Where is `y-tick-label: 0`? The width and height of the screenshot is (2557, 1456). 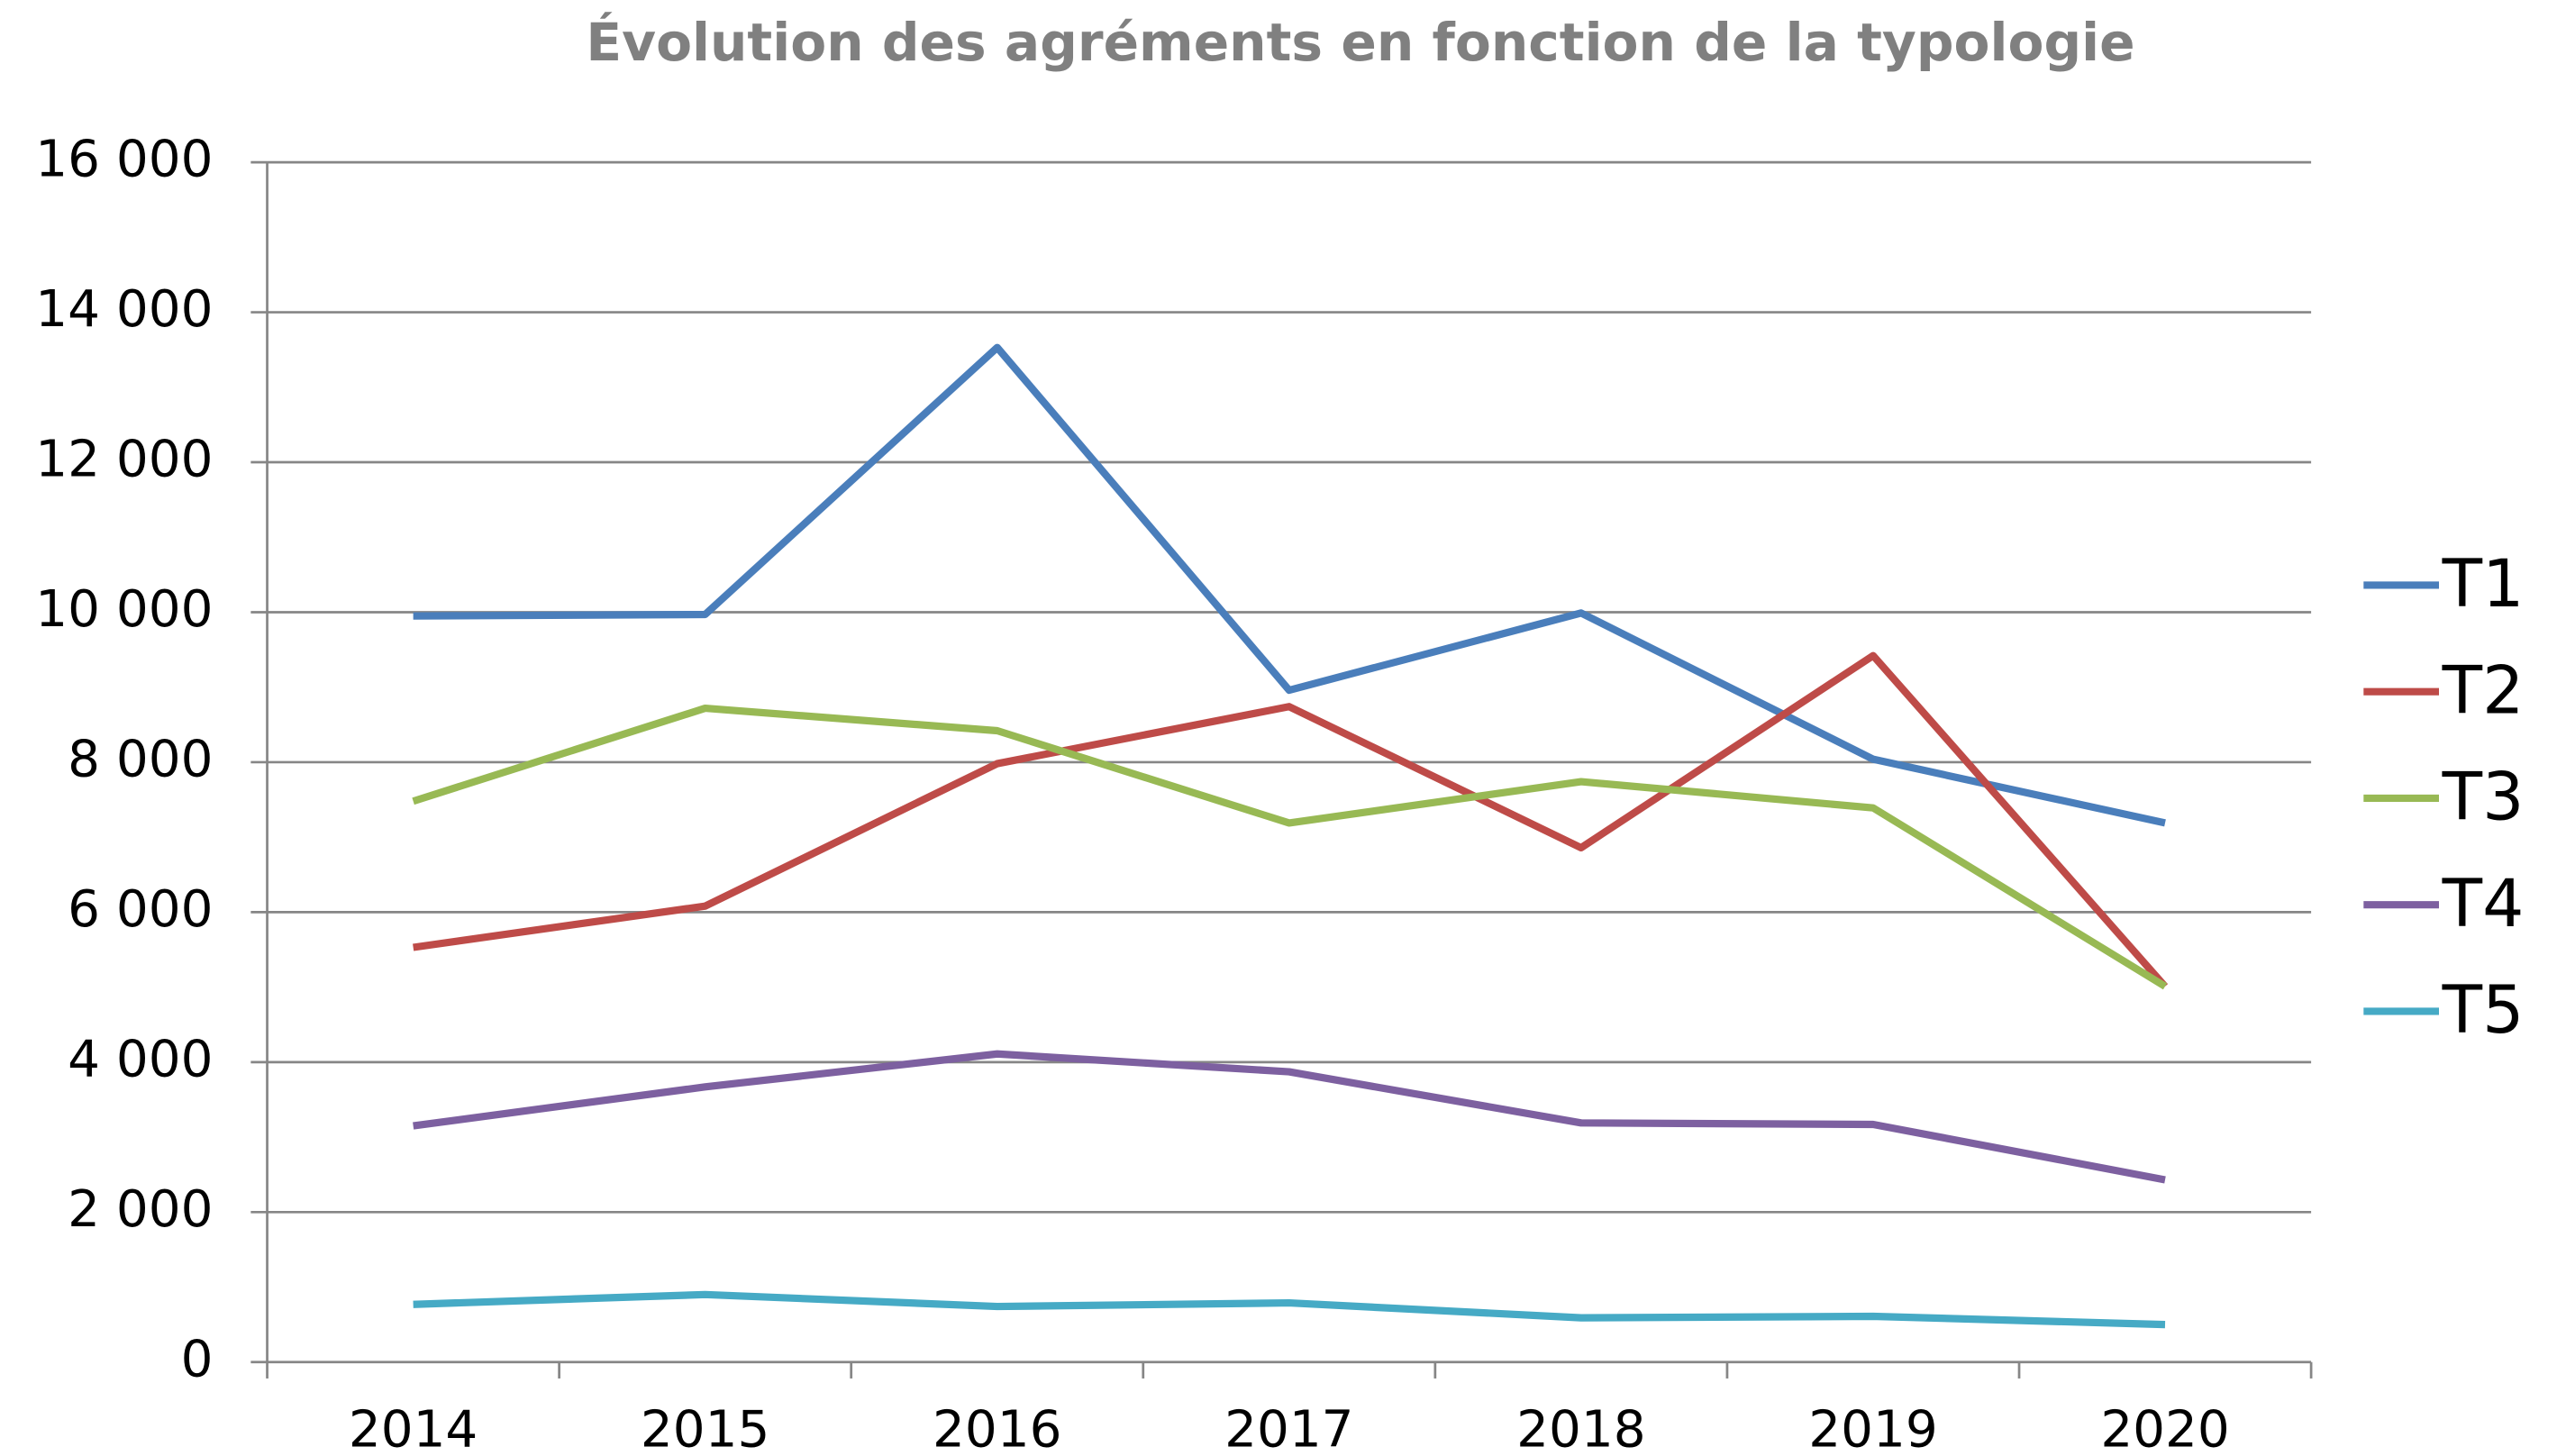 y-tick-label: 0 is located at coordinates (197, 1359).